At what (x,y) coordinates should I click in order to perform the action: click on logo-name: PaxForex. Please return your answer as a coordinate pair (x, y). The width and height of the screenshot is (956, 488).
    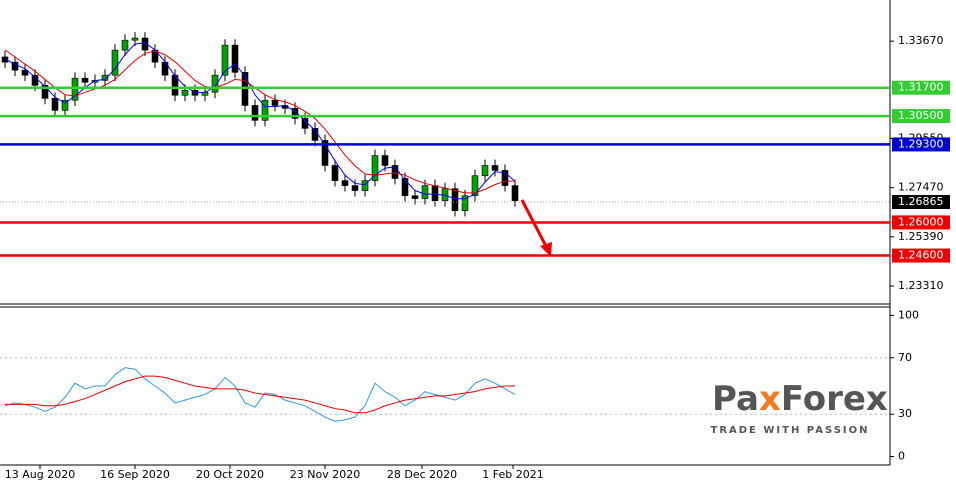
    Looking at the image, I should click on (800, 399).